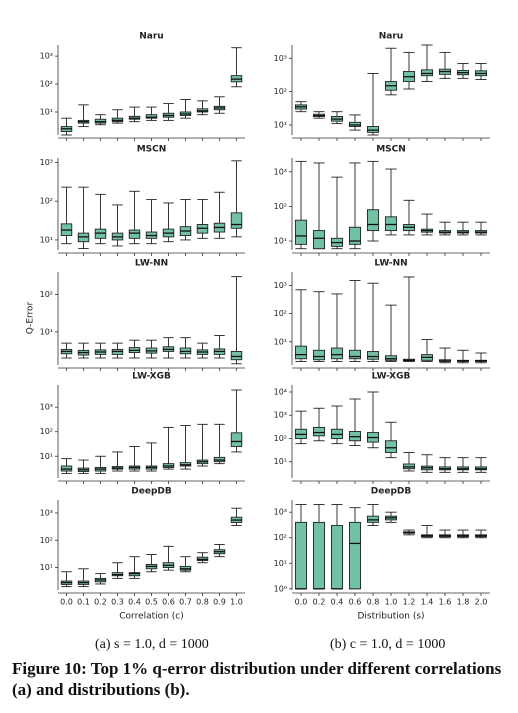  What do you see at coordinates (445, 602) in the screenshot?
I see `x-tick-label: 1.6` at bounding box center [445, 602].